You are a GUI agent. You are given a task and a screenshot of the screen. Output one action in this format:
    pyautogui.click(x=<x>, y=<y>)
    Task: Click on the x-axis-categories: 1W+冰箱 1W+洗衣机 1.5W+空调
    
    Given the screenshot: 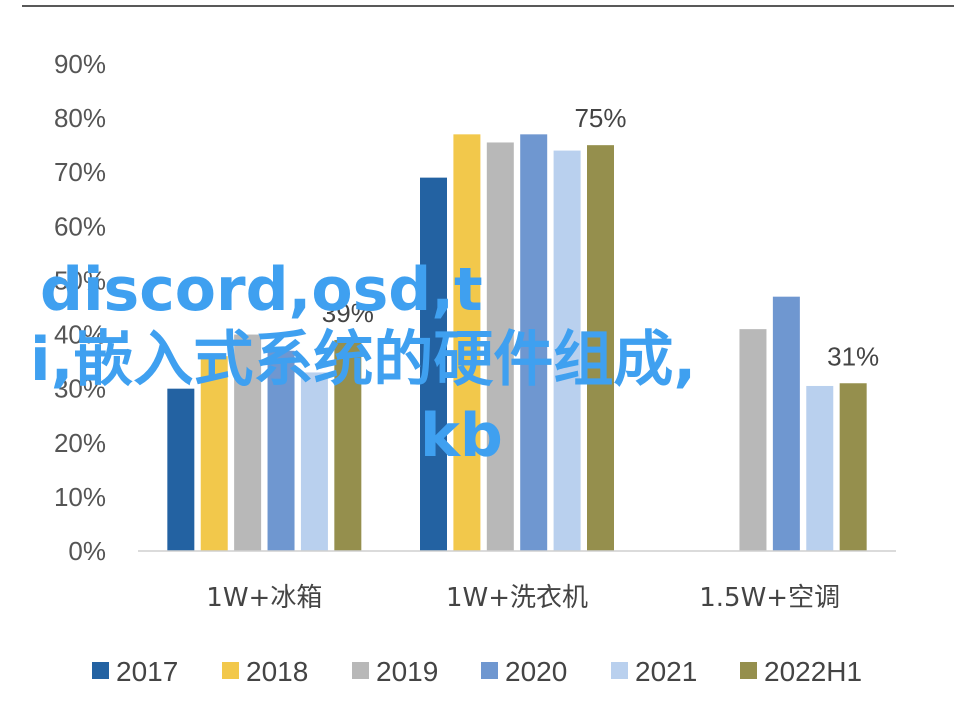 What is the action you would take?
    pyautogui.click(x=523, y=598)
    